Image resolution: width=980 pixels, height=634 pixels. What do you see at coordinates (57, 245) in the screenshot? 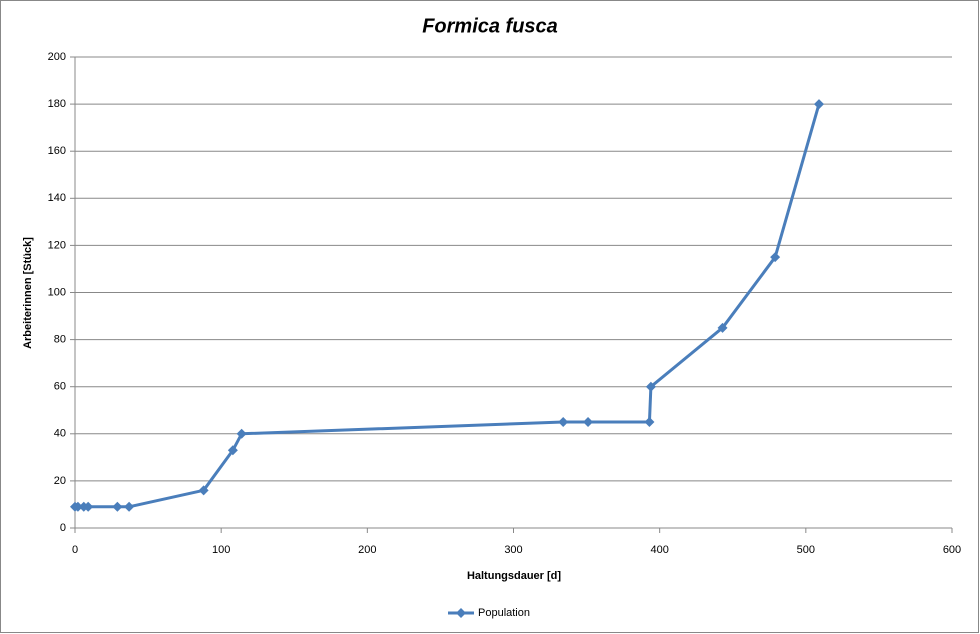
I see `y-tick-label: 120` at bounding box center [57, 245].